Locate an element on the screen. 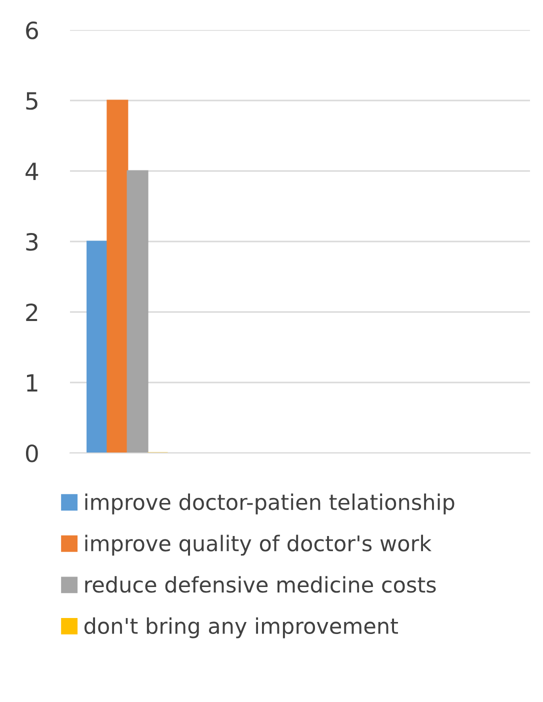 This screenshot has width=543, height=702. y-tick-label: 3 is located at coordinates (32, 241).